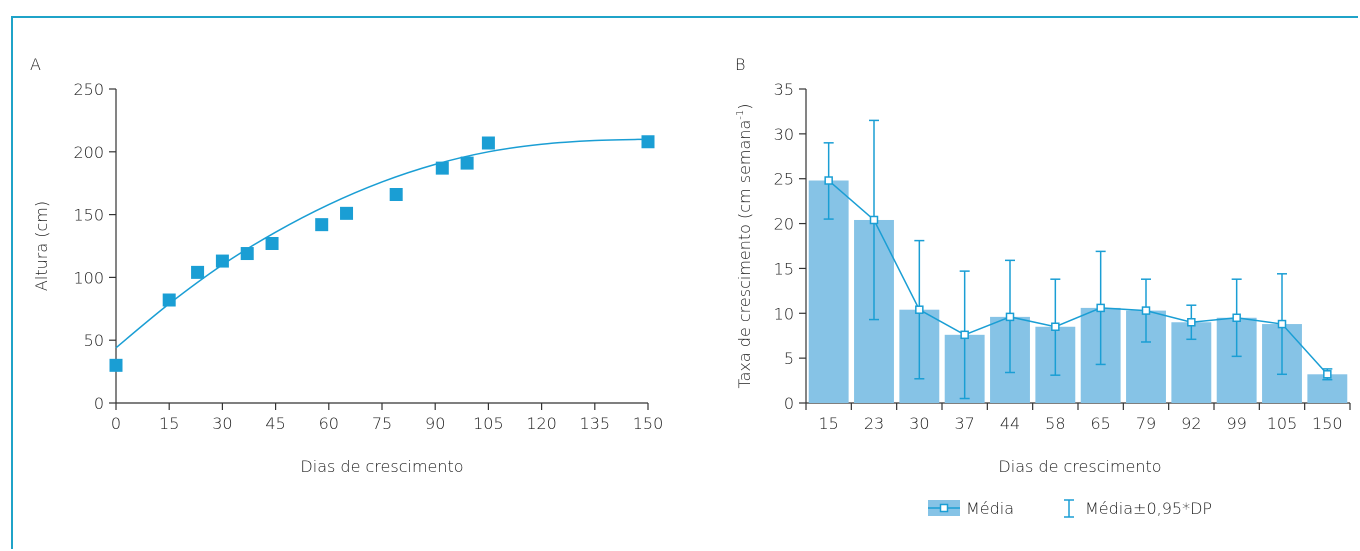 The width and height of the screenshot is (1360, 551). What do you see at coordinates (116, 423) in the screenshot?
I see `panel-a-xtick-label: 0` at bounding box center [116, 423].